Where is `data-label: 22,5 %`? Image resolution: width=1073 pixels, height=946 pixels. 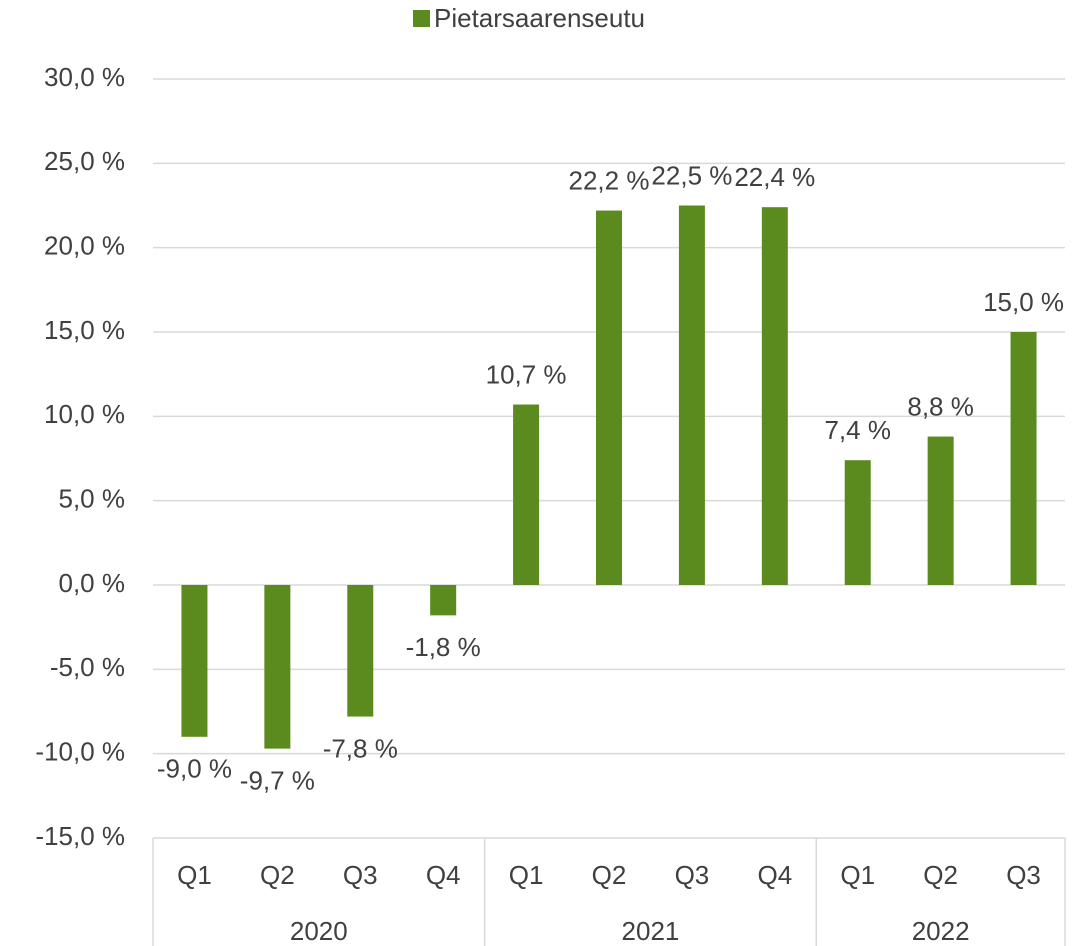
data-label: 22,5 % is located at coordinates (691, 175).